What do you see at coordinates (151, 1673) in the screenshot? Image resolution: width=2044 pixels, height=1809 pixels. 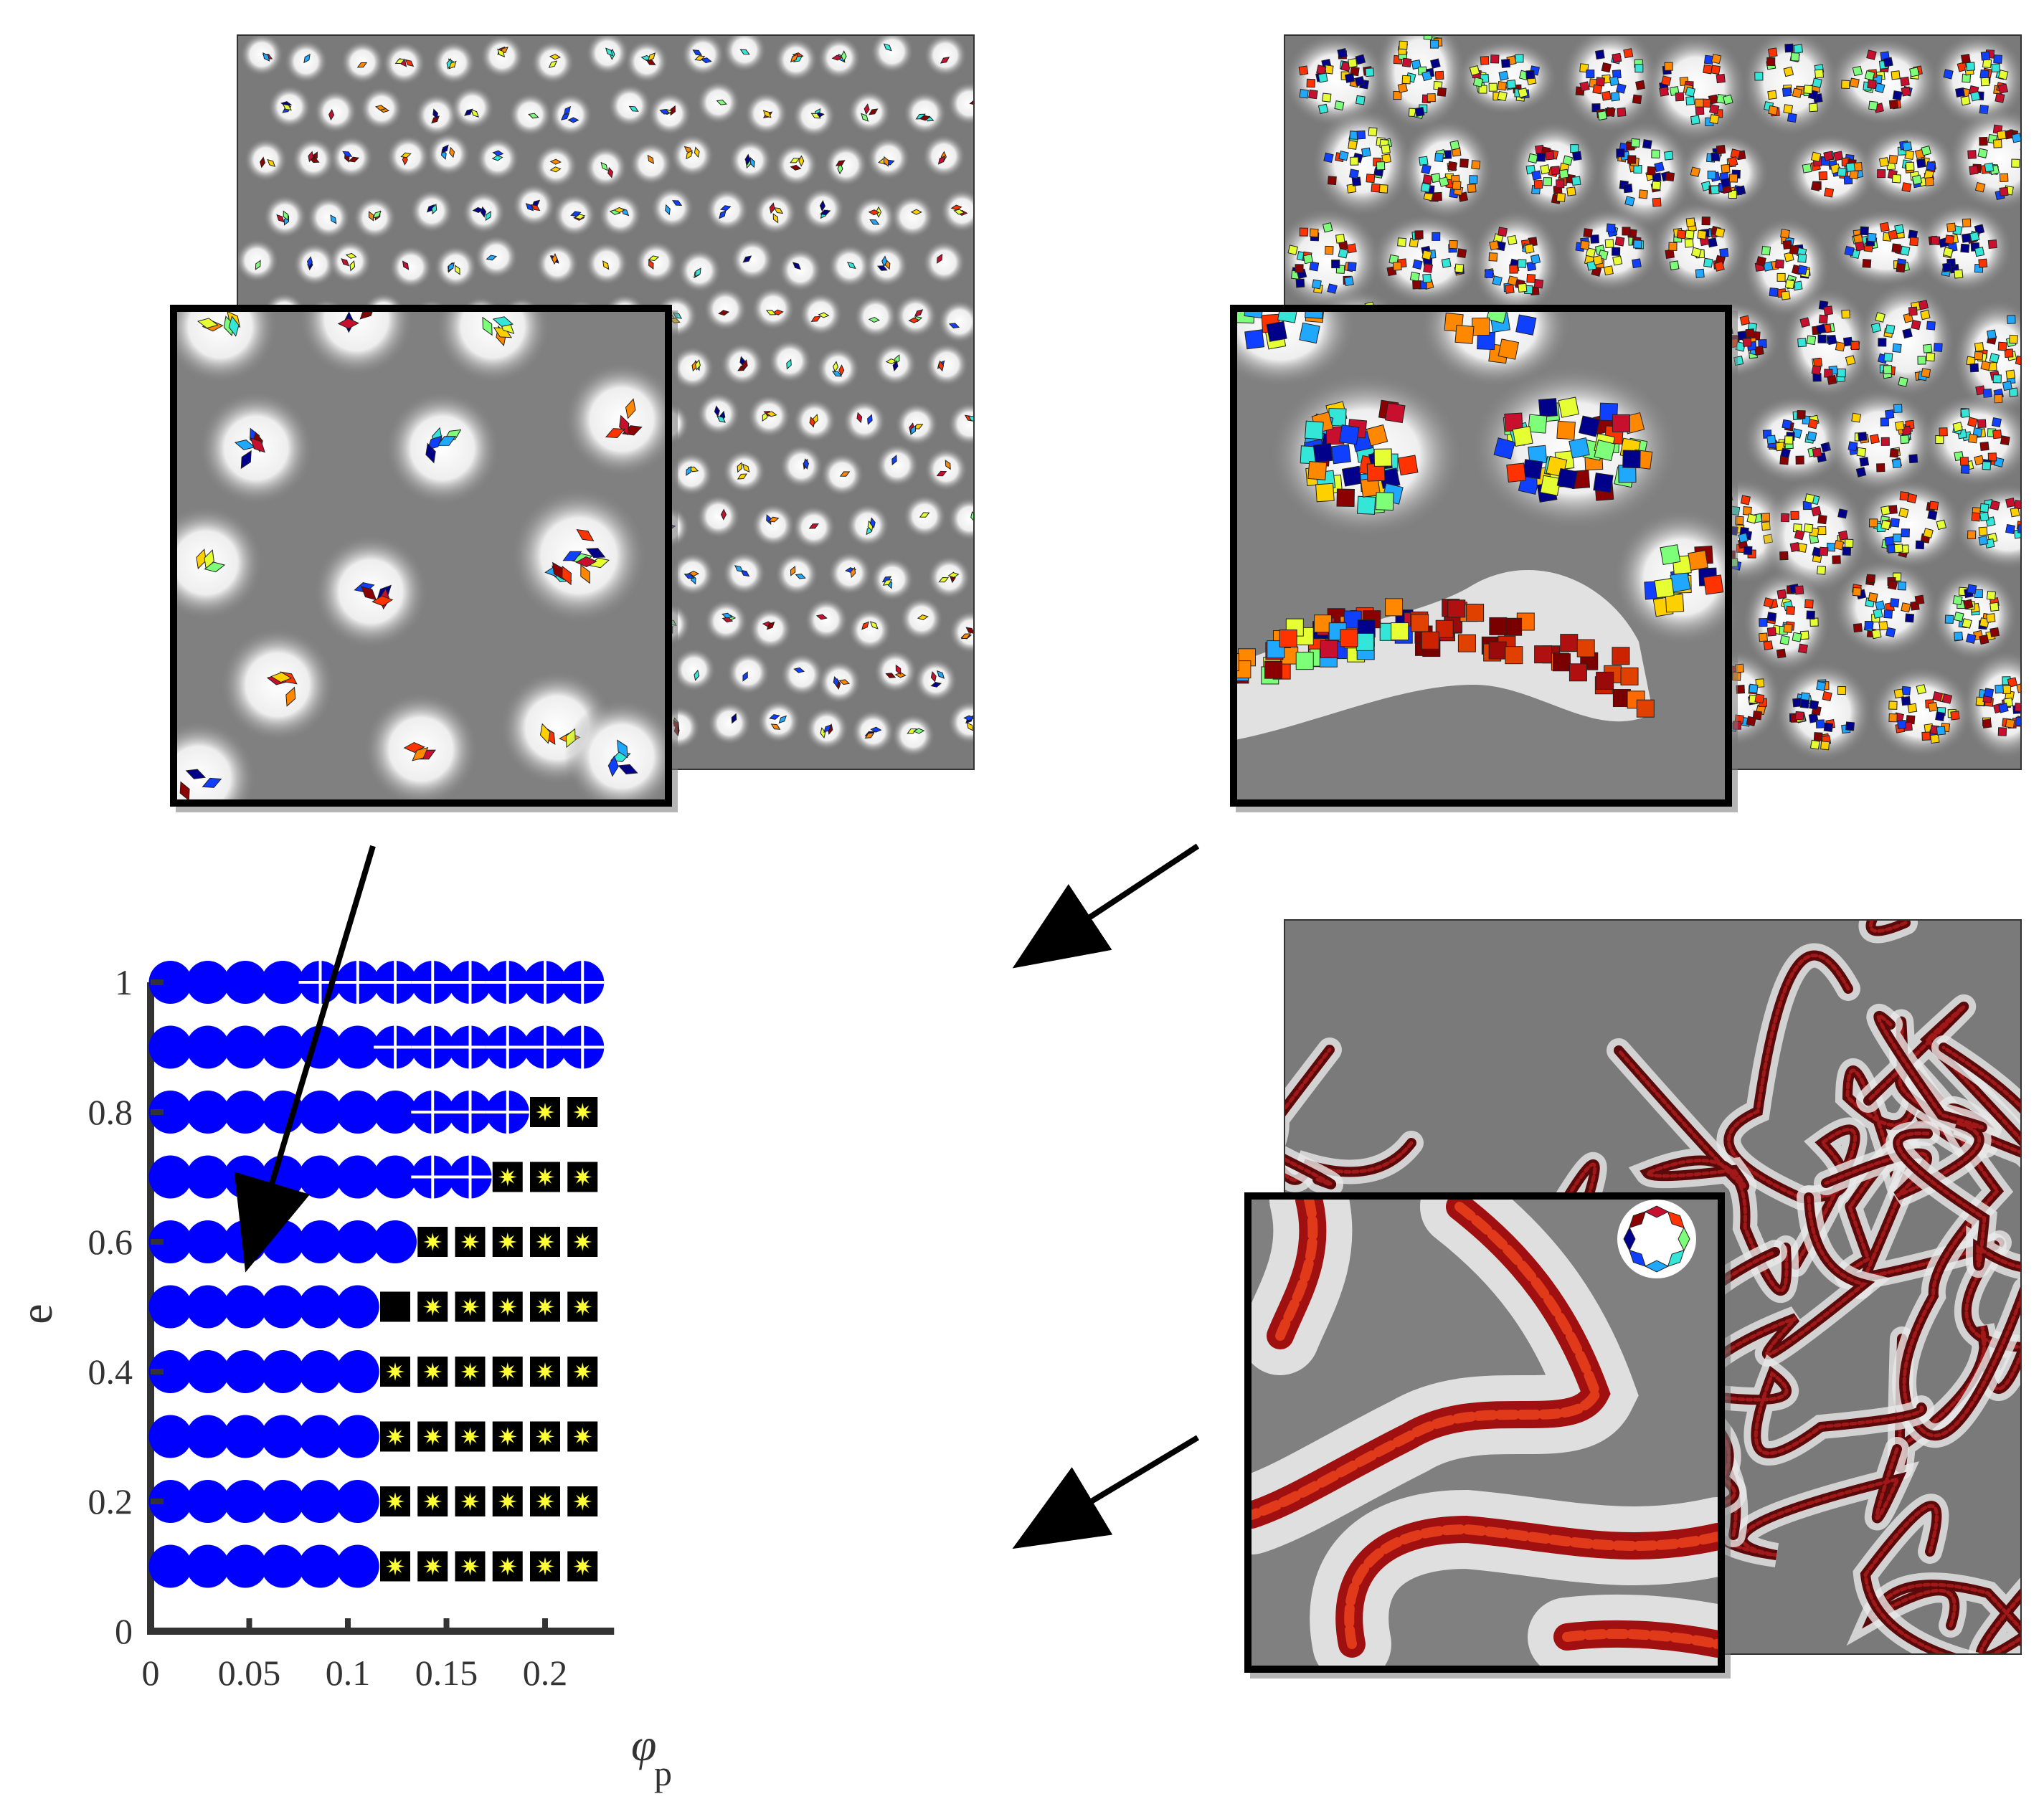 I see `x-tick-label: 0` at bounding box center [151, 1673].